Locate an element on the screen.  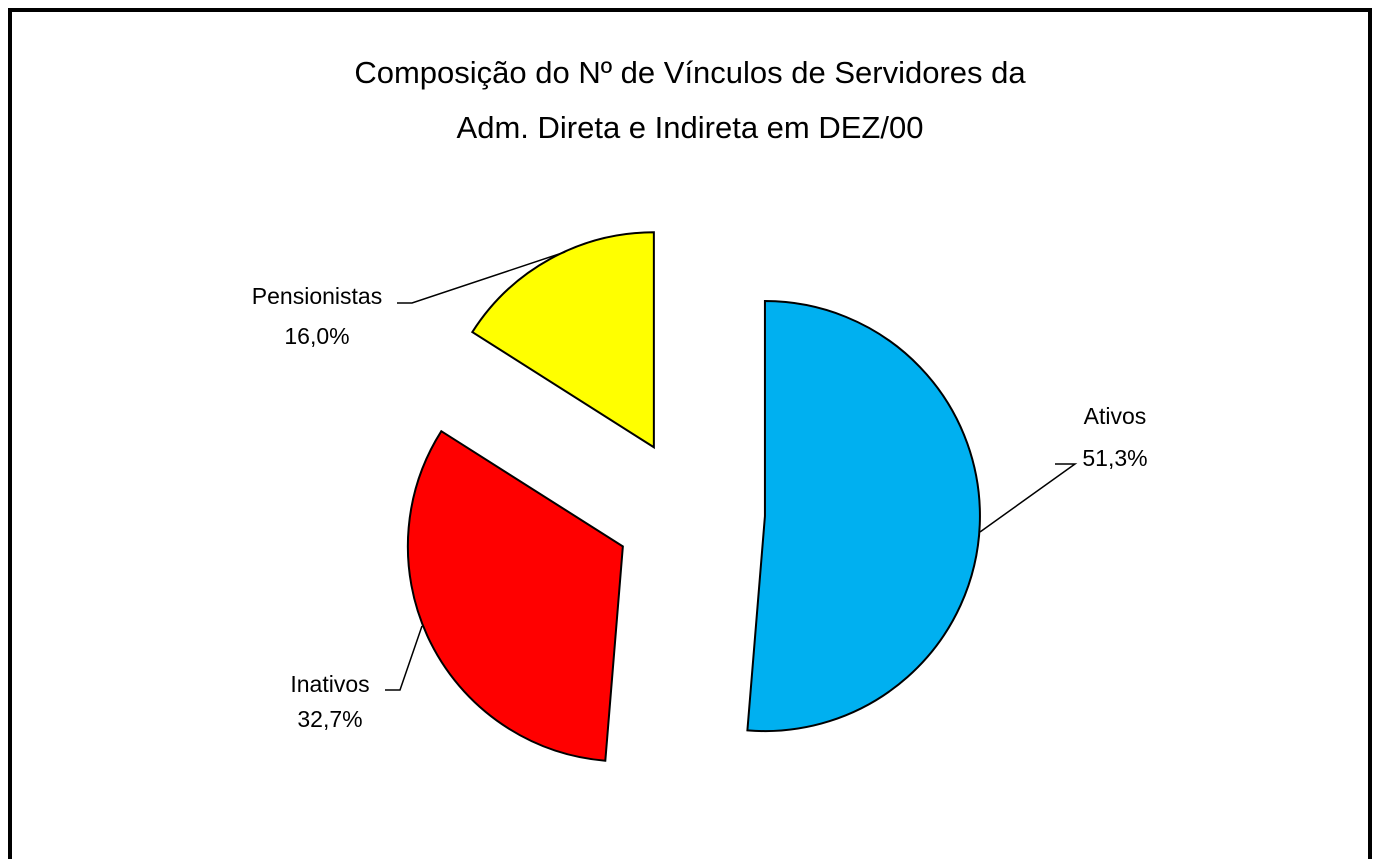
slice-label: Ativos is located at coordinates (1115, 416).